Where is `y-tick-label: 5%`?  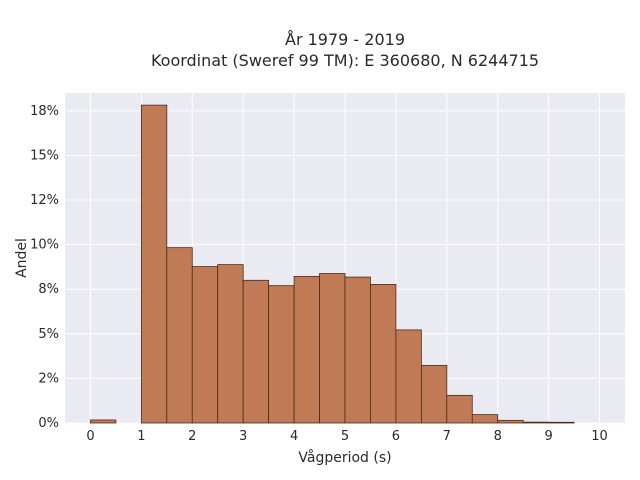 y-tick-label: 5% is located at coordinates (48, 334).